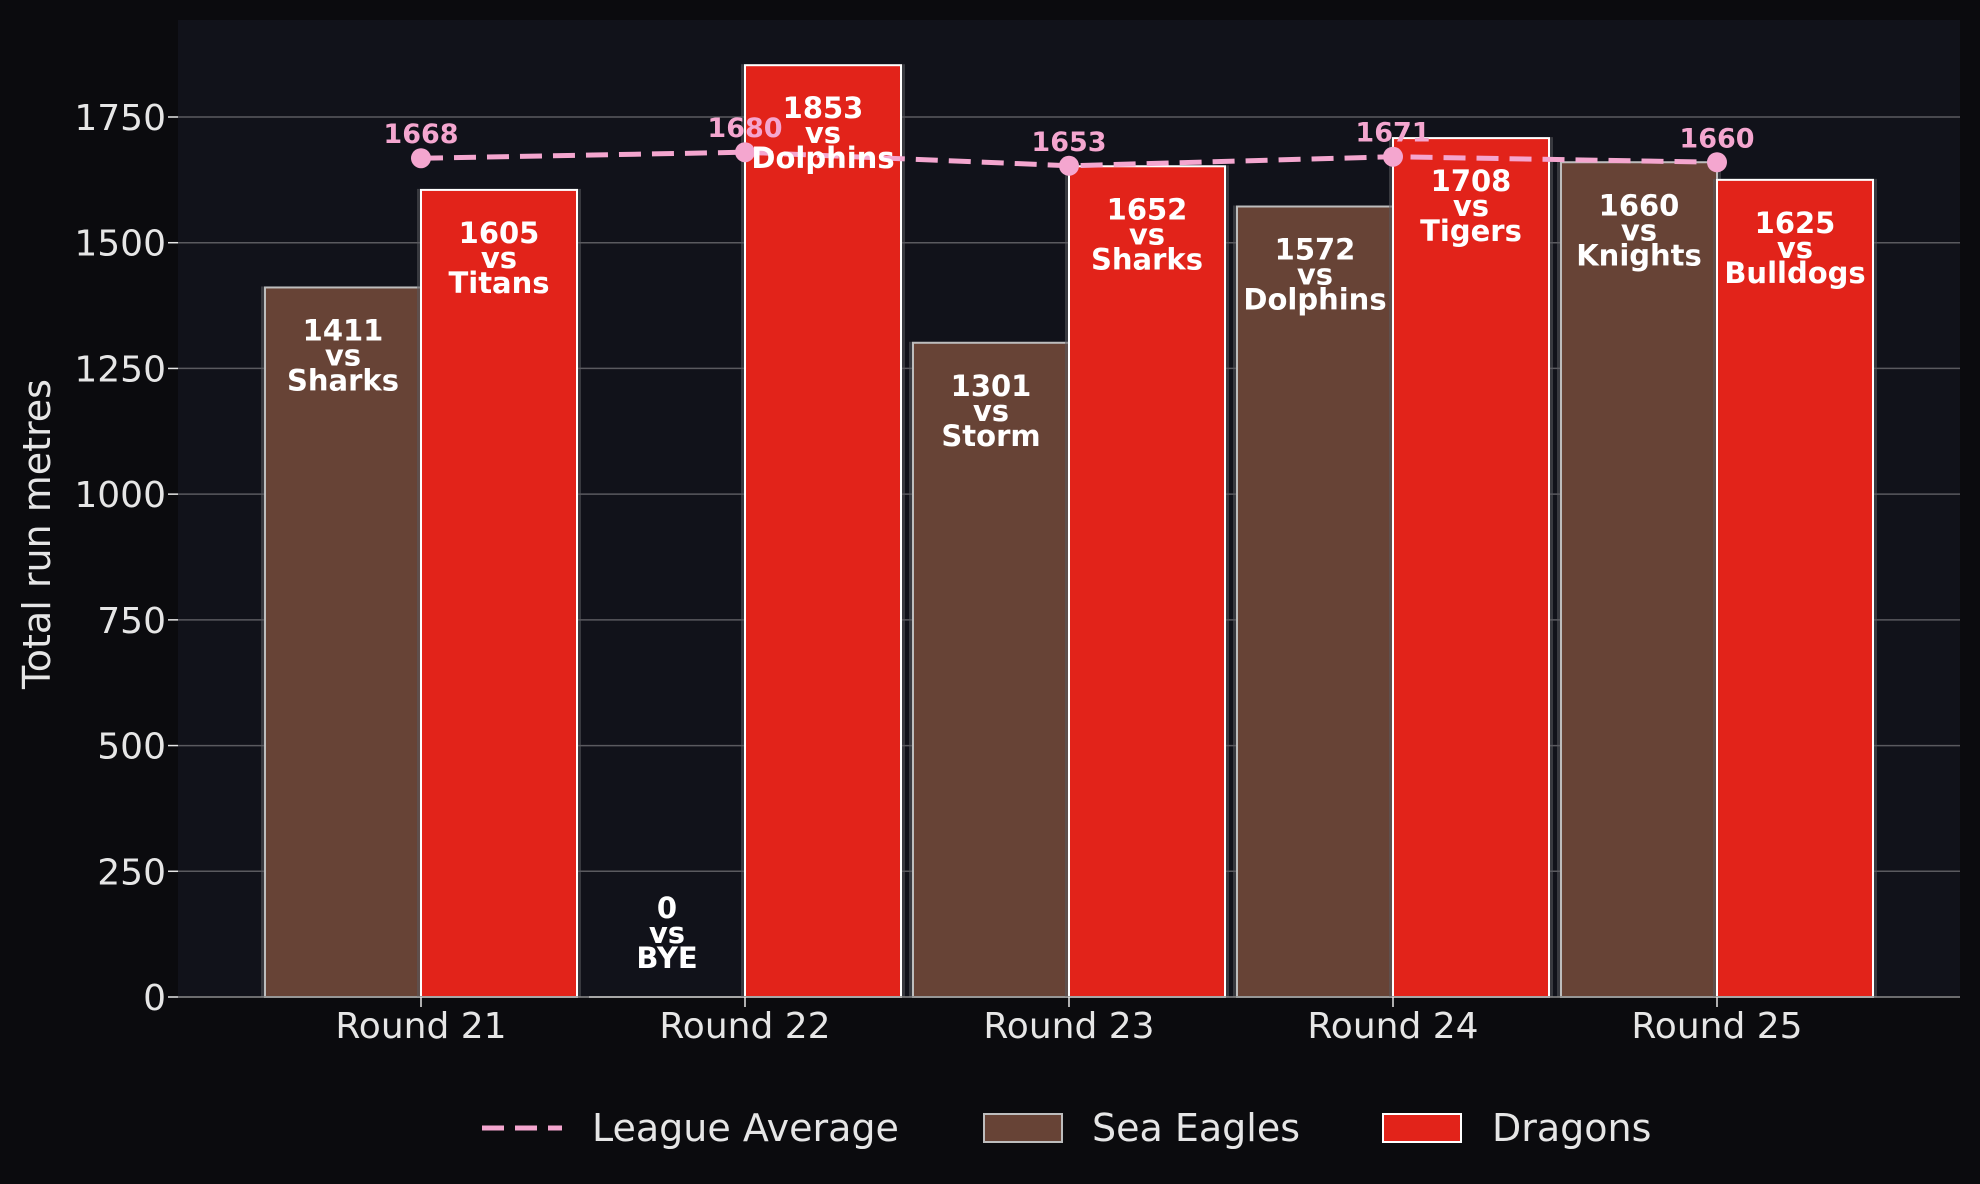  I want to click on dragons-value-label: 1652, so click(1147, 209).